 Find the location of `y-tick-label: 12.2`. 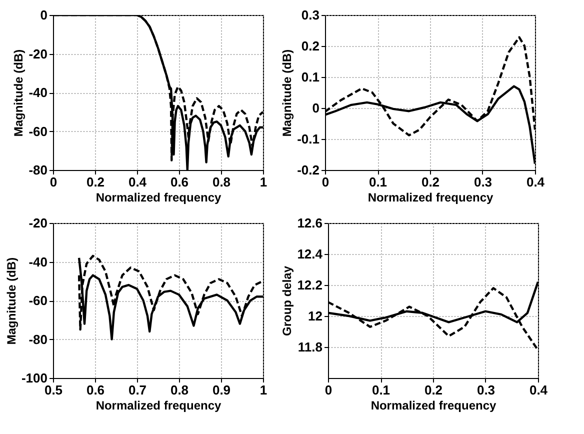

y-tick-label: 12.2 is located at coordinates (309, 285).